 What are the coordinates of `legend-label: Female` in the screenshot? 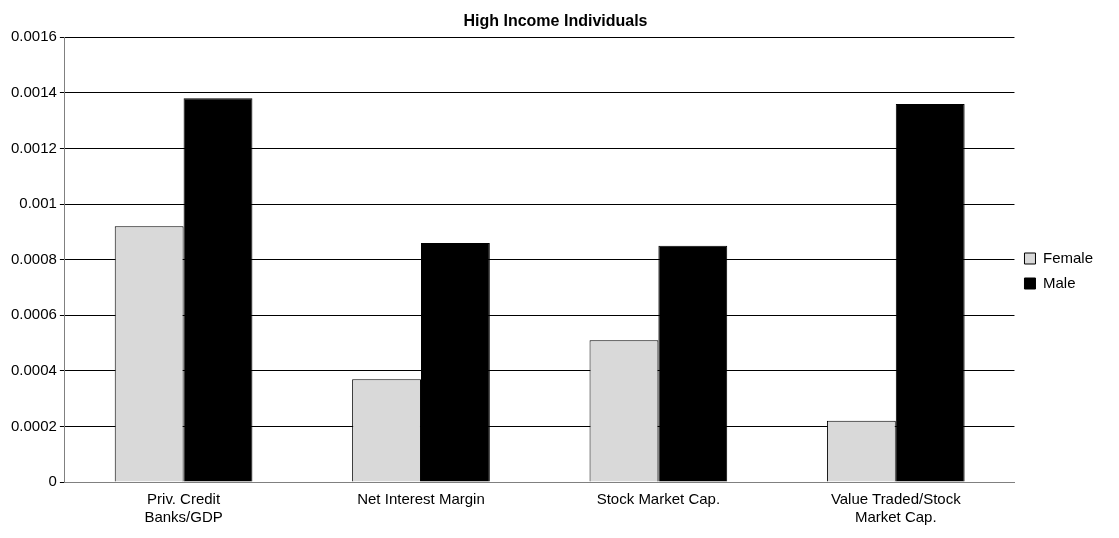 It's located at (1068, 257).